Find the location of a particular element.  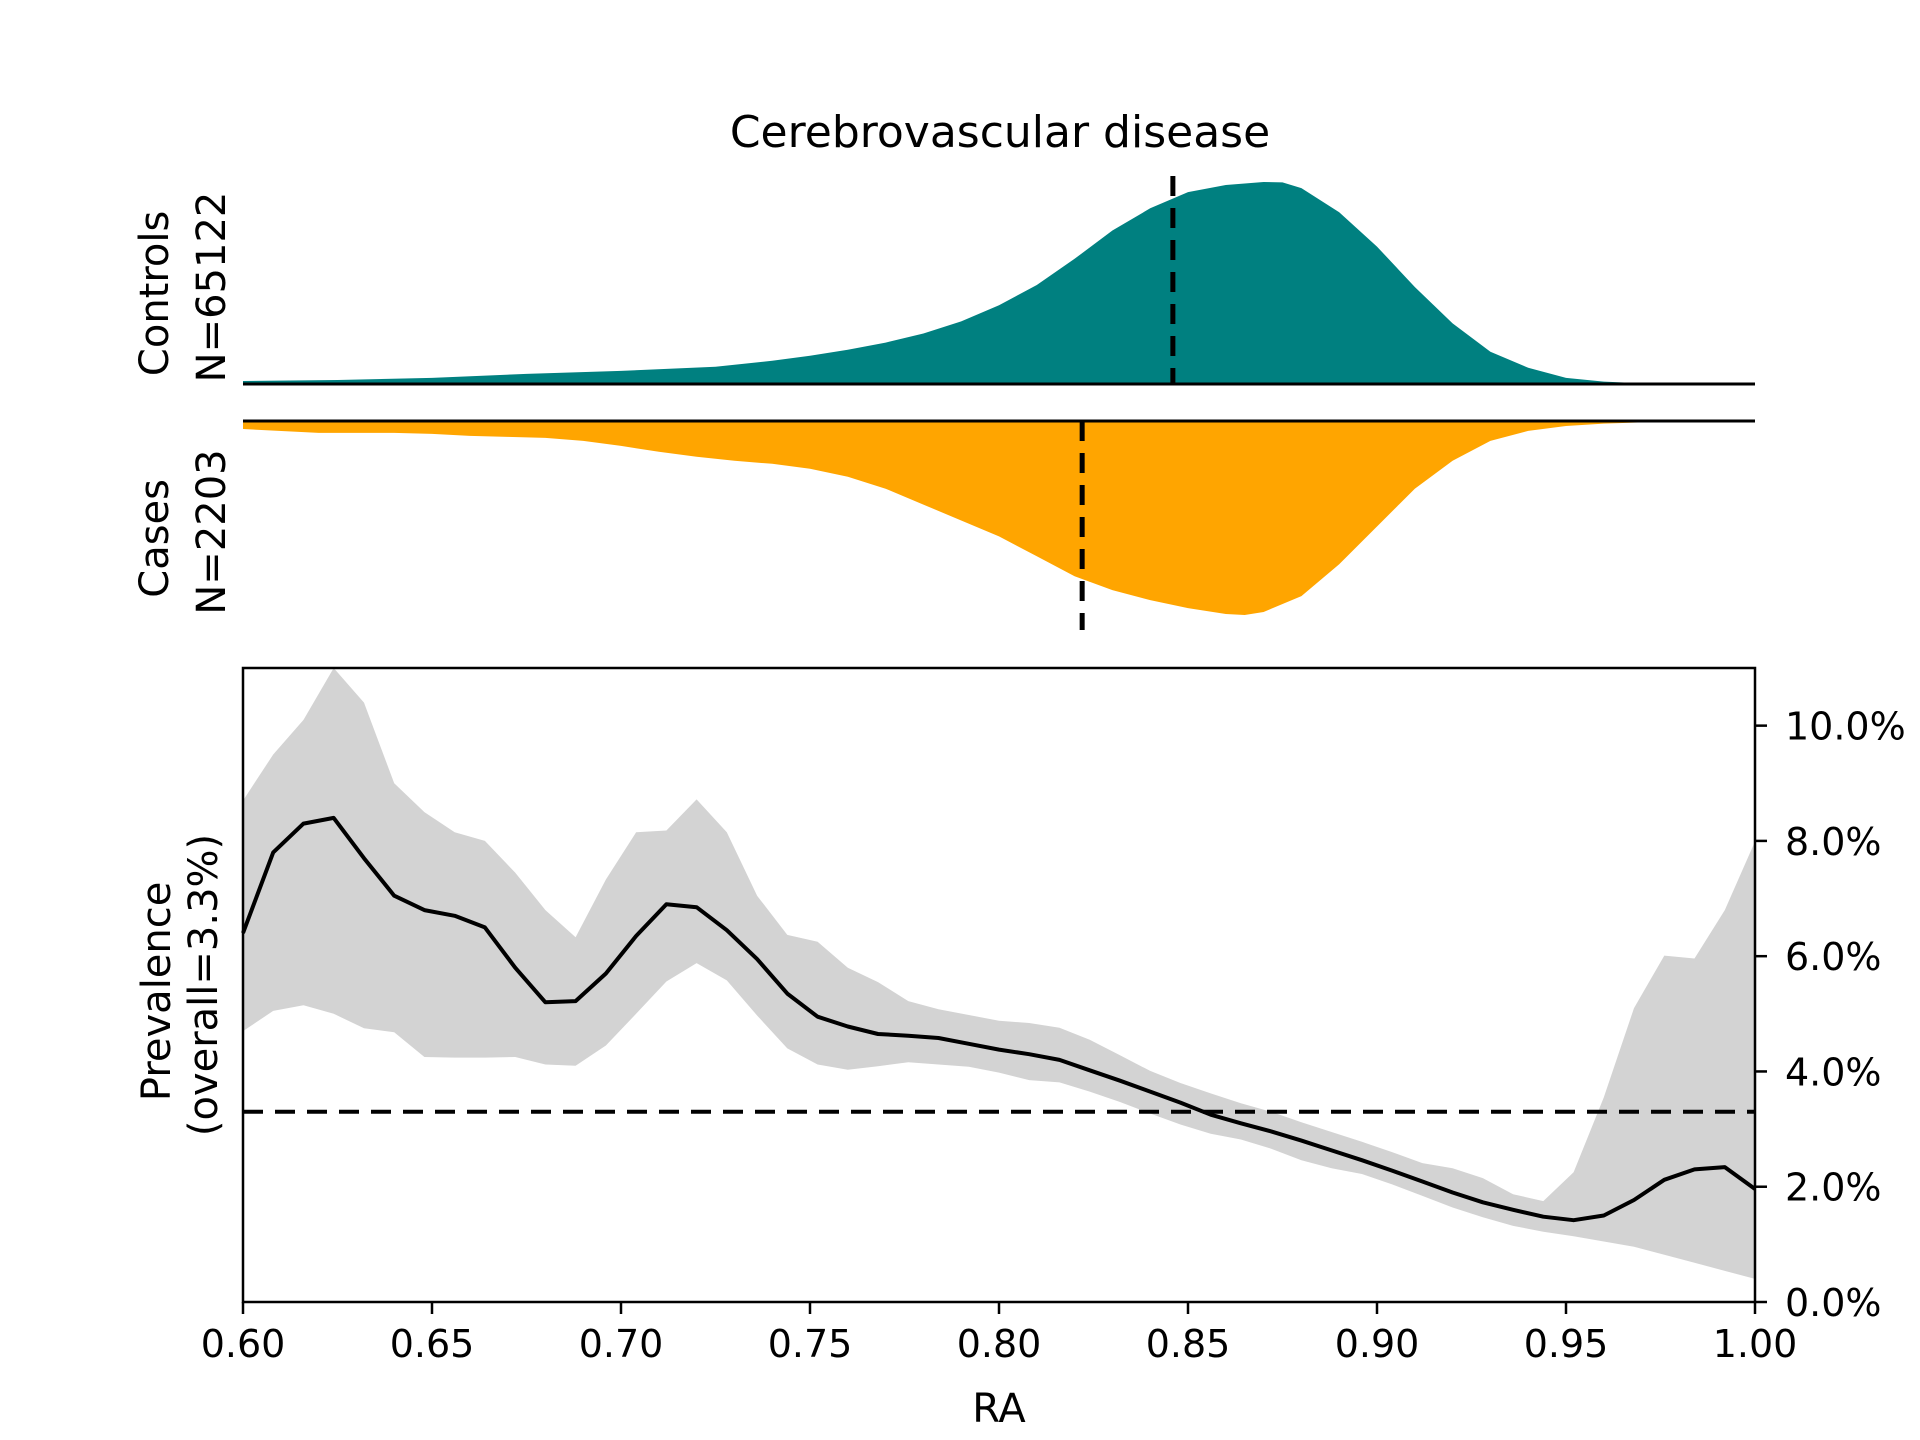

y-tick-label: 10.0% is located at coordinates (1845, 727).